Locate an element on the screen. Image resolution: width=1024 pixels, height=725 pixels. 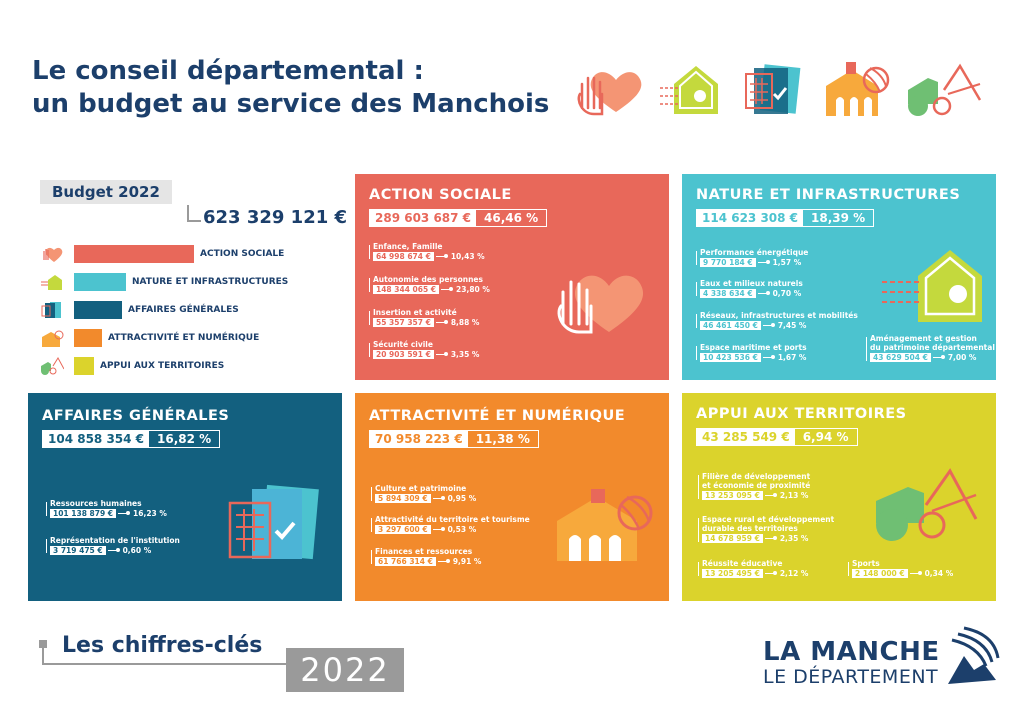
item-percent: 0,60 % is located at coordinates (137, 550).